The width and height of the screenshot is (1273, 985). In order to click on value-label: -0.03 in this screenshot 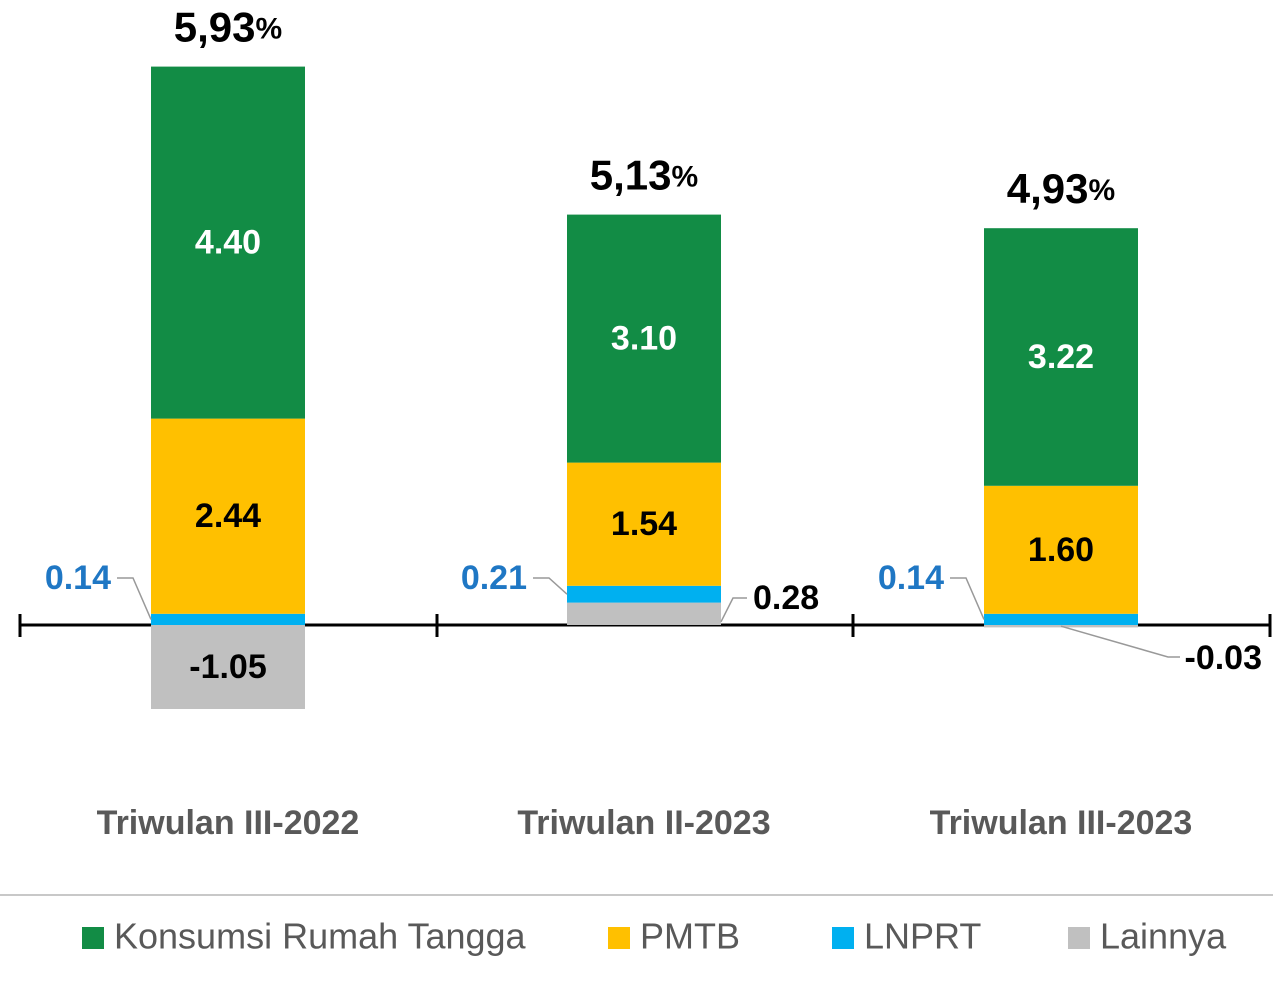, I will do `click(1224, 658)`.